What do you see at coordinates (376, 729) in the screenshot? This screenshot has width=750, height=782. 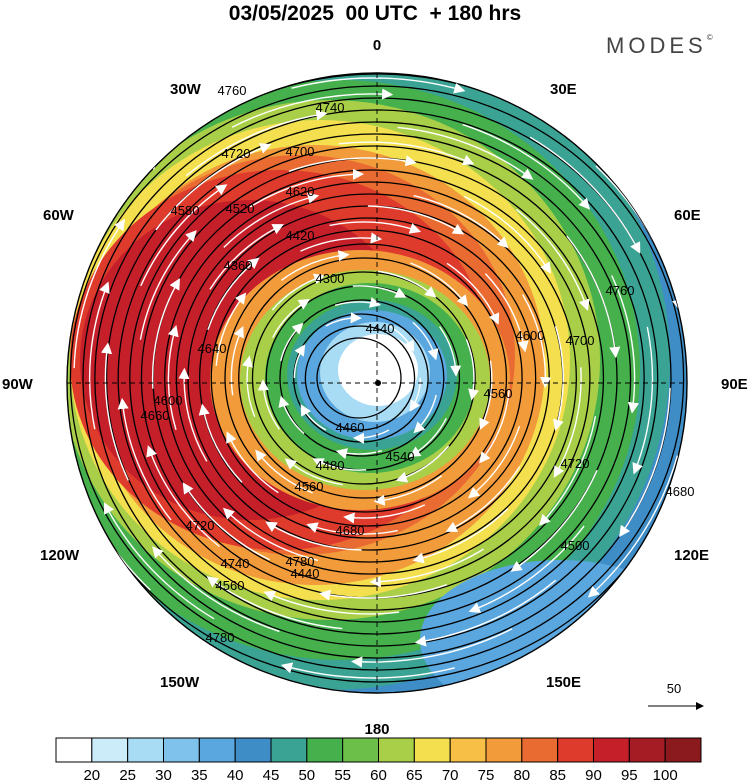 I see `lon-label-180: 180` at bounding box center [376, 729].